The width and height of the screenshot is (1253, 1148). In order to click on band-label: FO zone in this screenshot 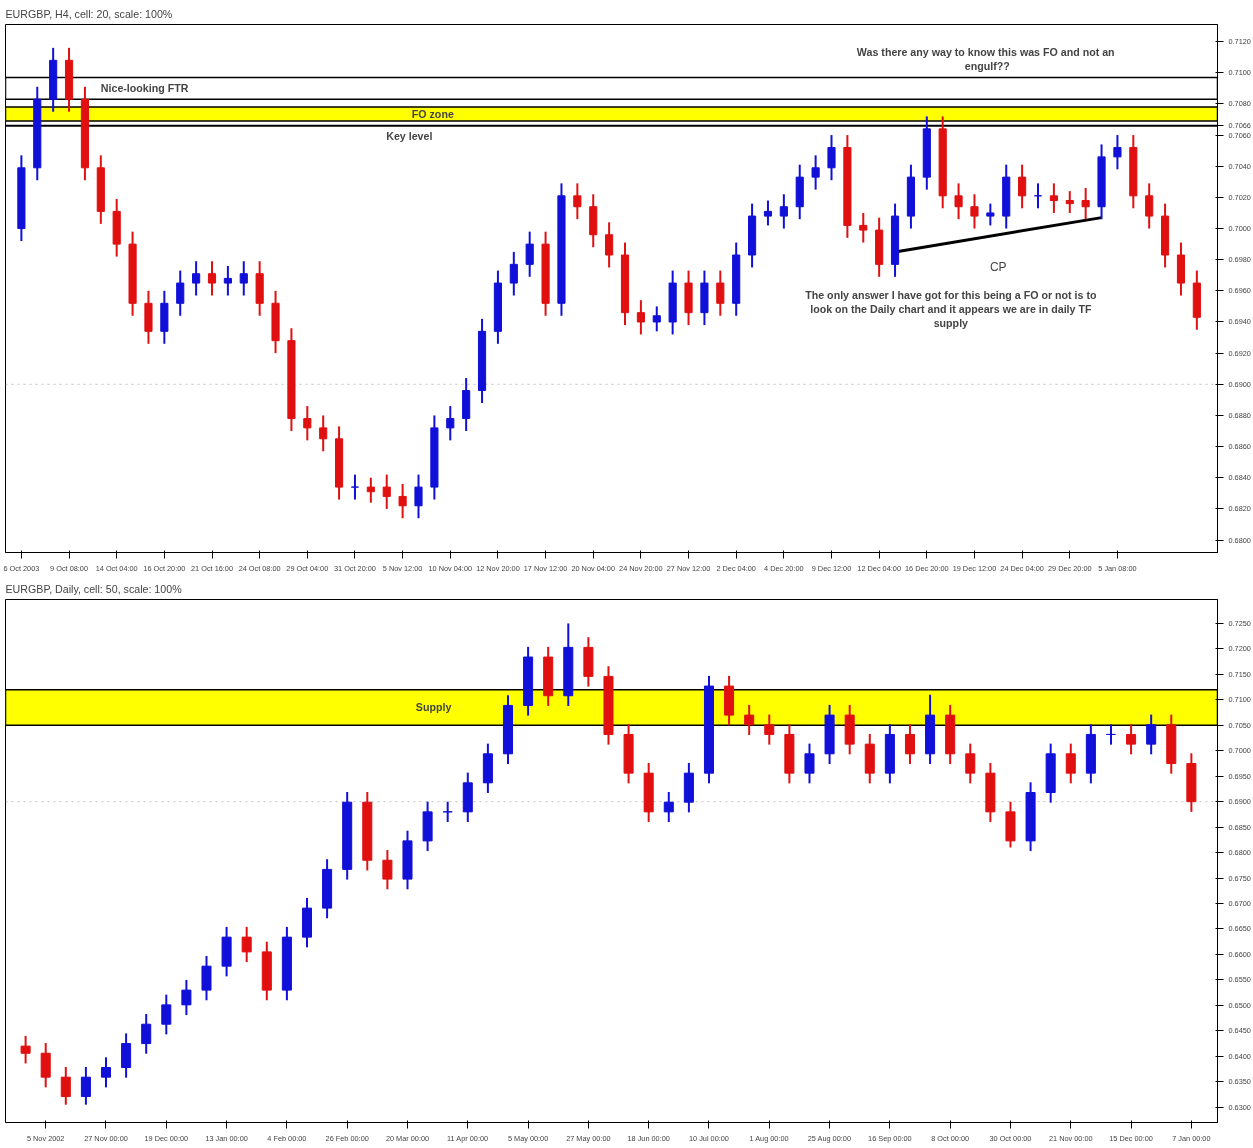, I will do `click(432, 114)`.